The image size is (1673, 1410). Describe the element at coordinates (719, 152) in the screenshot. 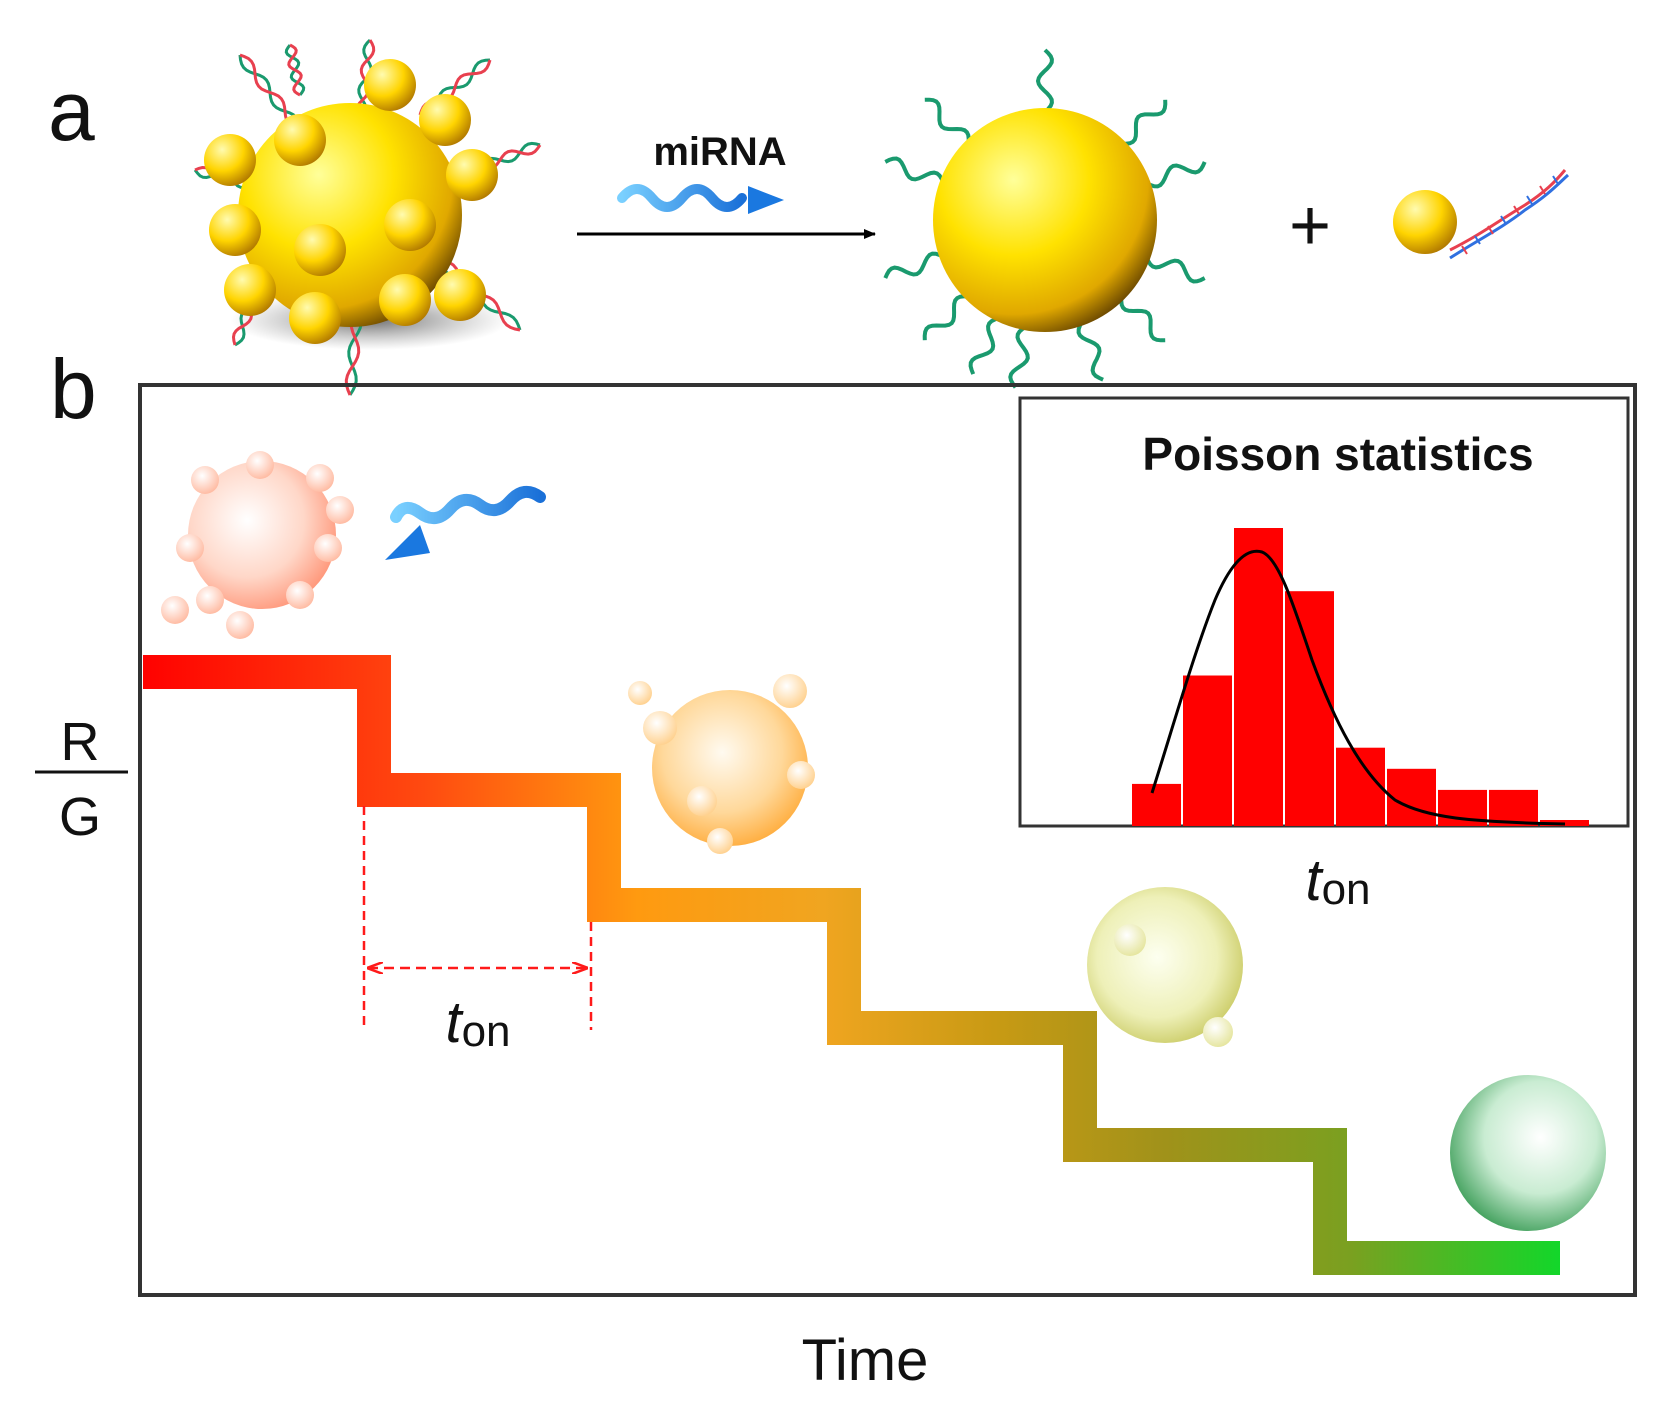

I see `mirna-label: miRNA` at that location.